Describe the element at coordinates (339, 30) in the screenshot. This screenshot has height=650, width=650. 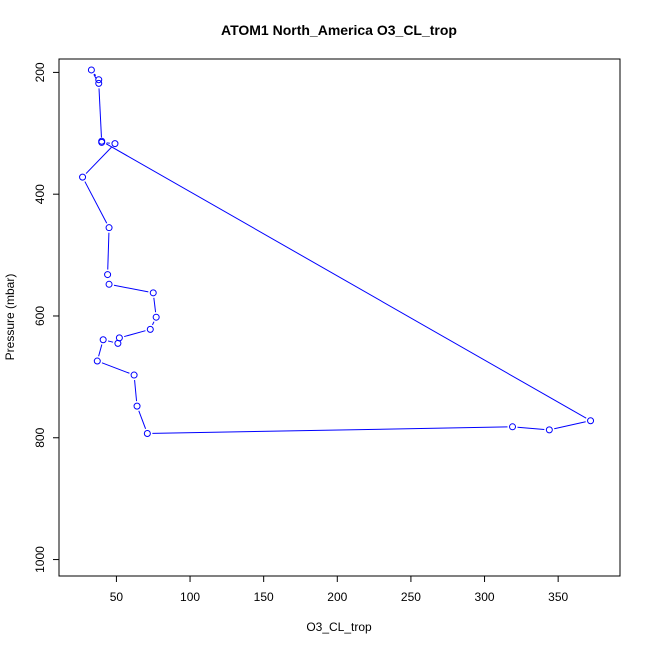
I see `chart-title: ATOM1 North_America O3_CL_trop` at that location.